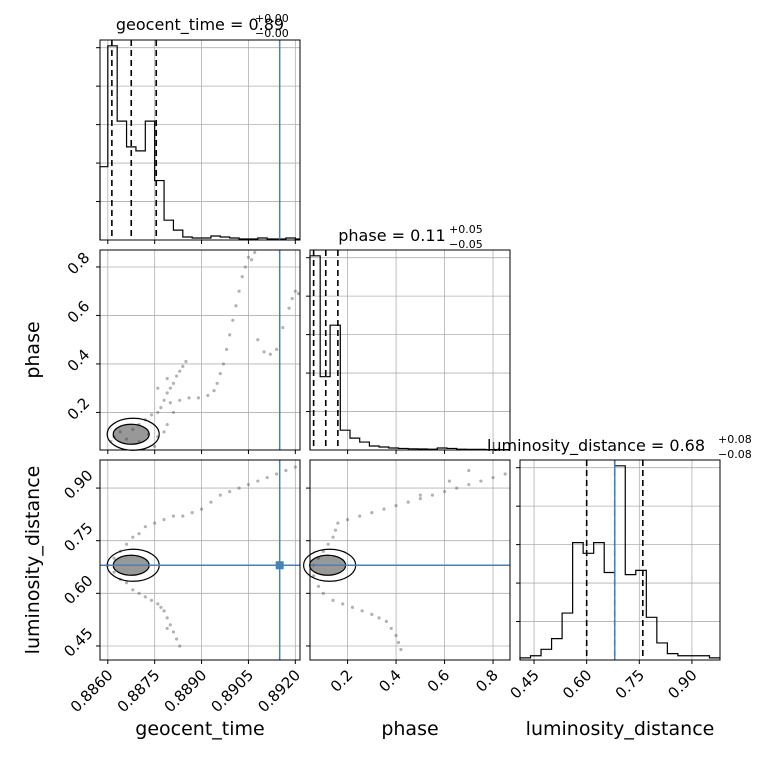  Describe the element at coordinates (78, 484) in the screenshot. I see `ytick-label-luminosity-distance-3: 0.90` at that location.